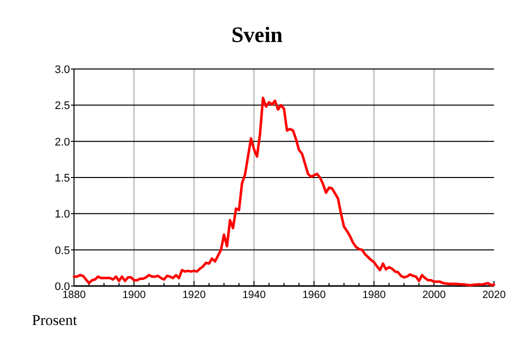  Describe the element at coordinates (194, 295) in the screenshot. I see `x-tick-label: 1920` at that location.